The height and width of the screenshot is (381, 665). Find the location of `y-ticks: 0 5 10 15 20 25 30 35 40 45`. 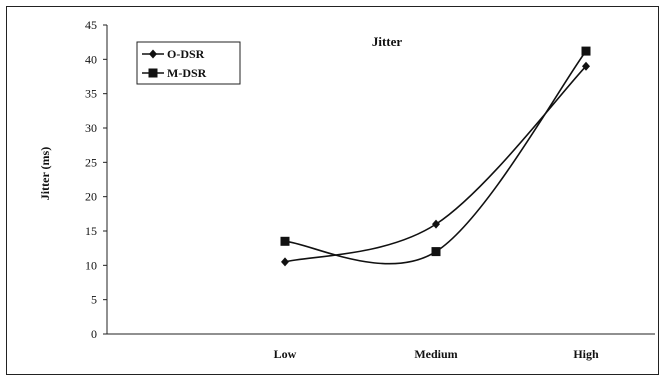

y-ticks: 0 5 10 15 20 25 30 35 40 45 is located at coordinates (96, 179).